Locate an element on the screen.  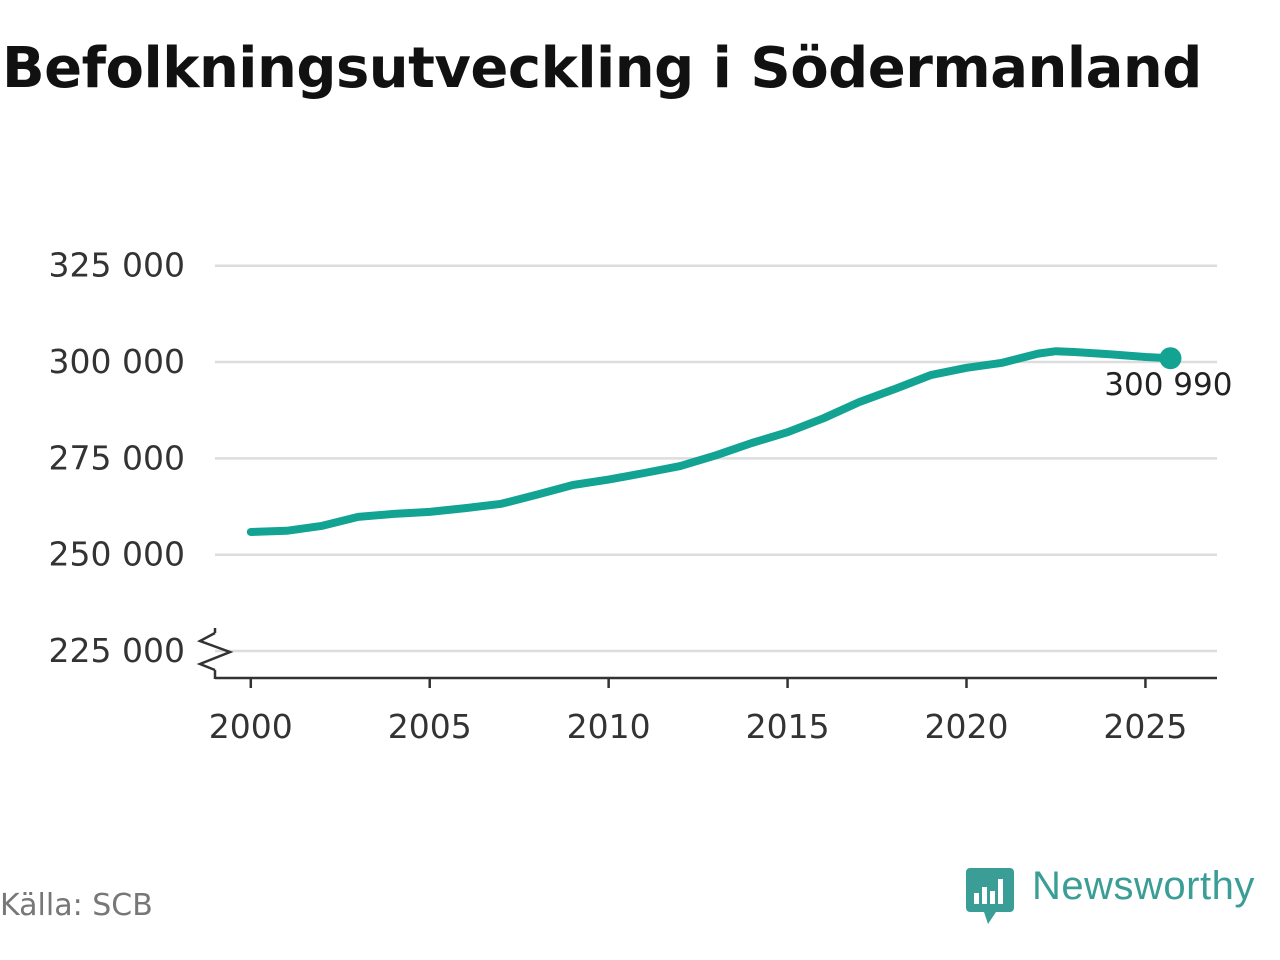
y-tick-label: 275 000 is located at coordinates (117, 457).